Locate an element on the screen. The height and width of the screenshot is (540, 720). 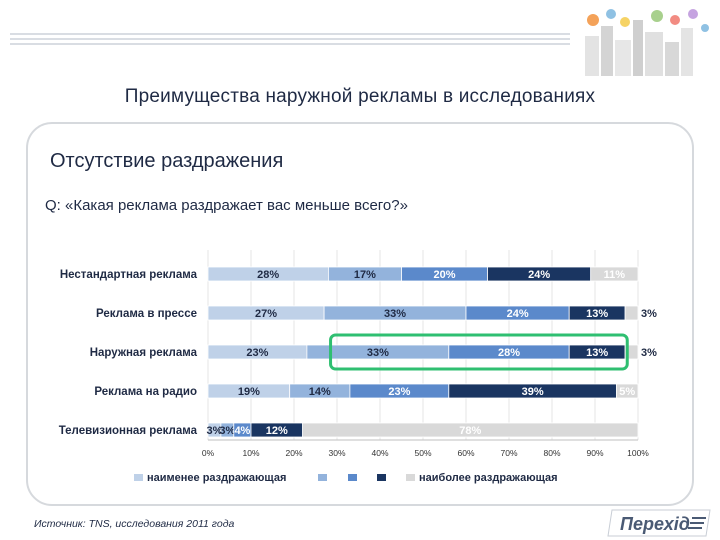
city-illustration is located at coordinates (647, 42).